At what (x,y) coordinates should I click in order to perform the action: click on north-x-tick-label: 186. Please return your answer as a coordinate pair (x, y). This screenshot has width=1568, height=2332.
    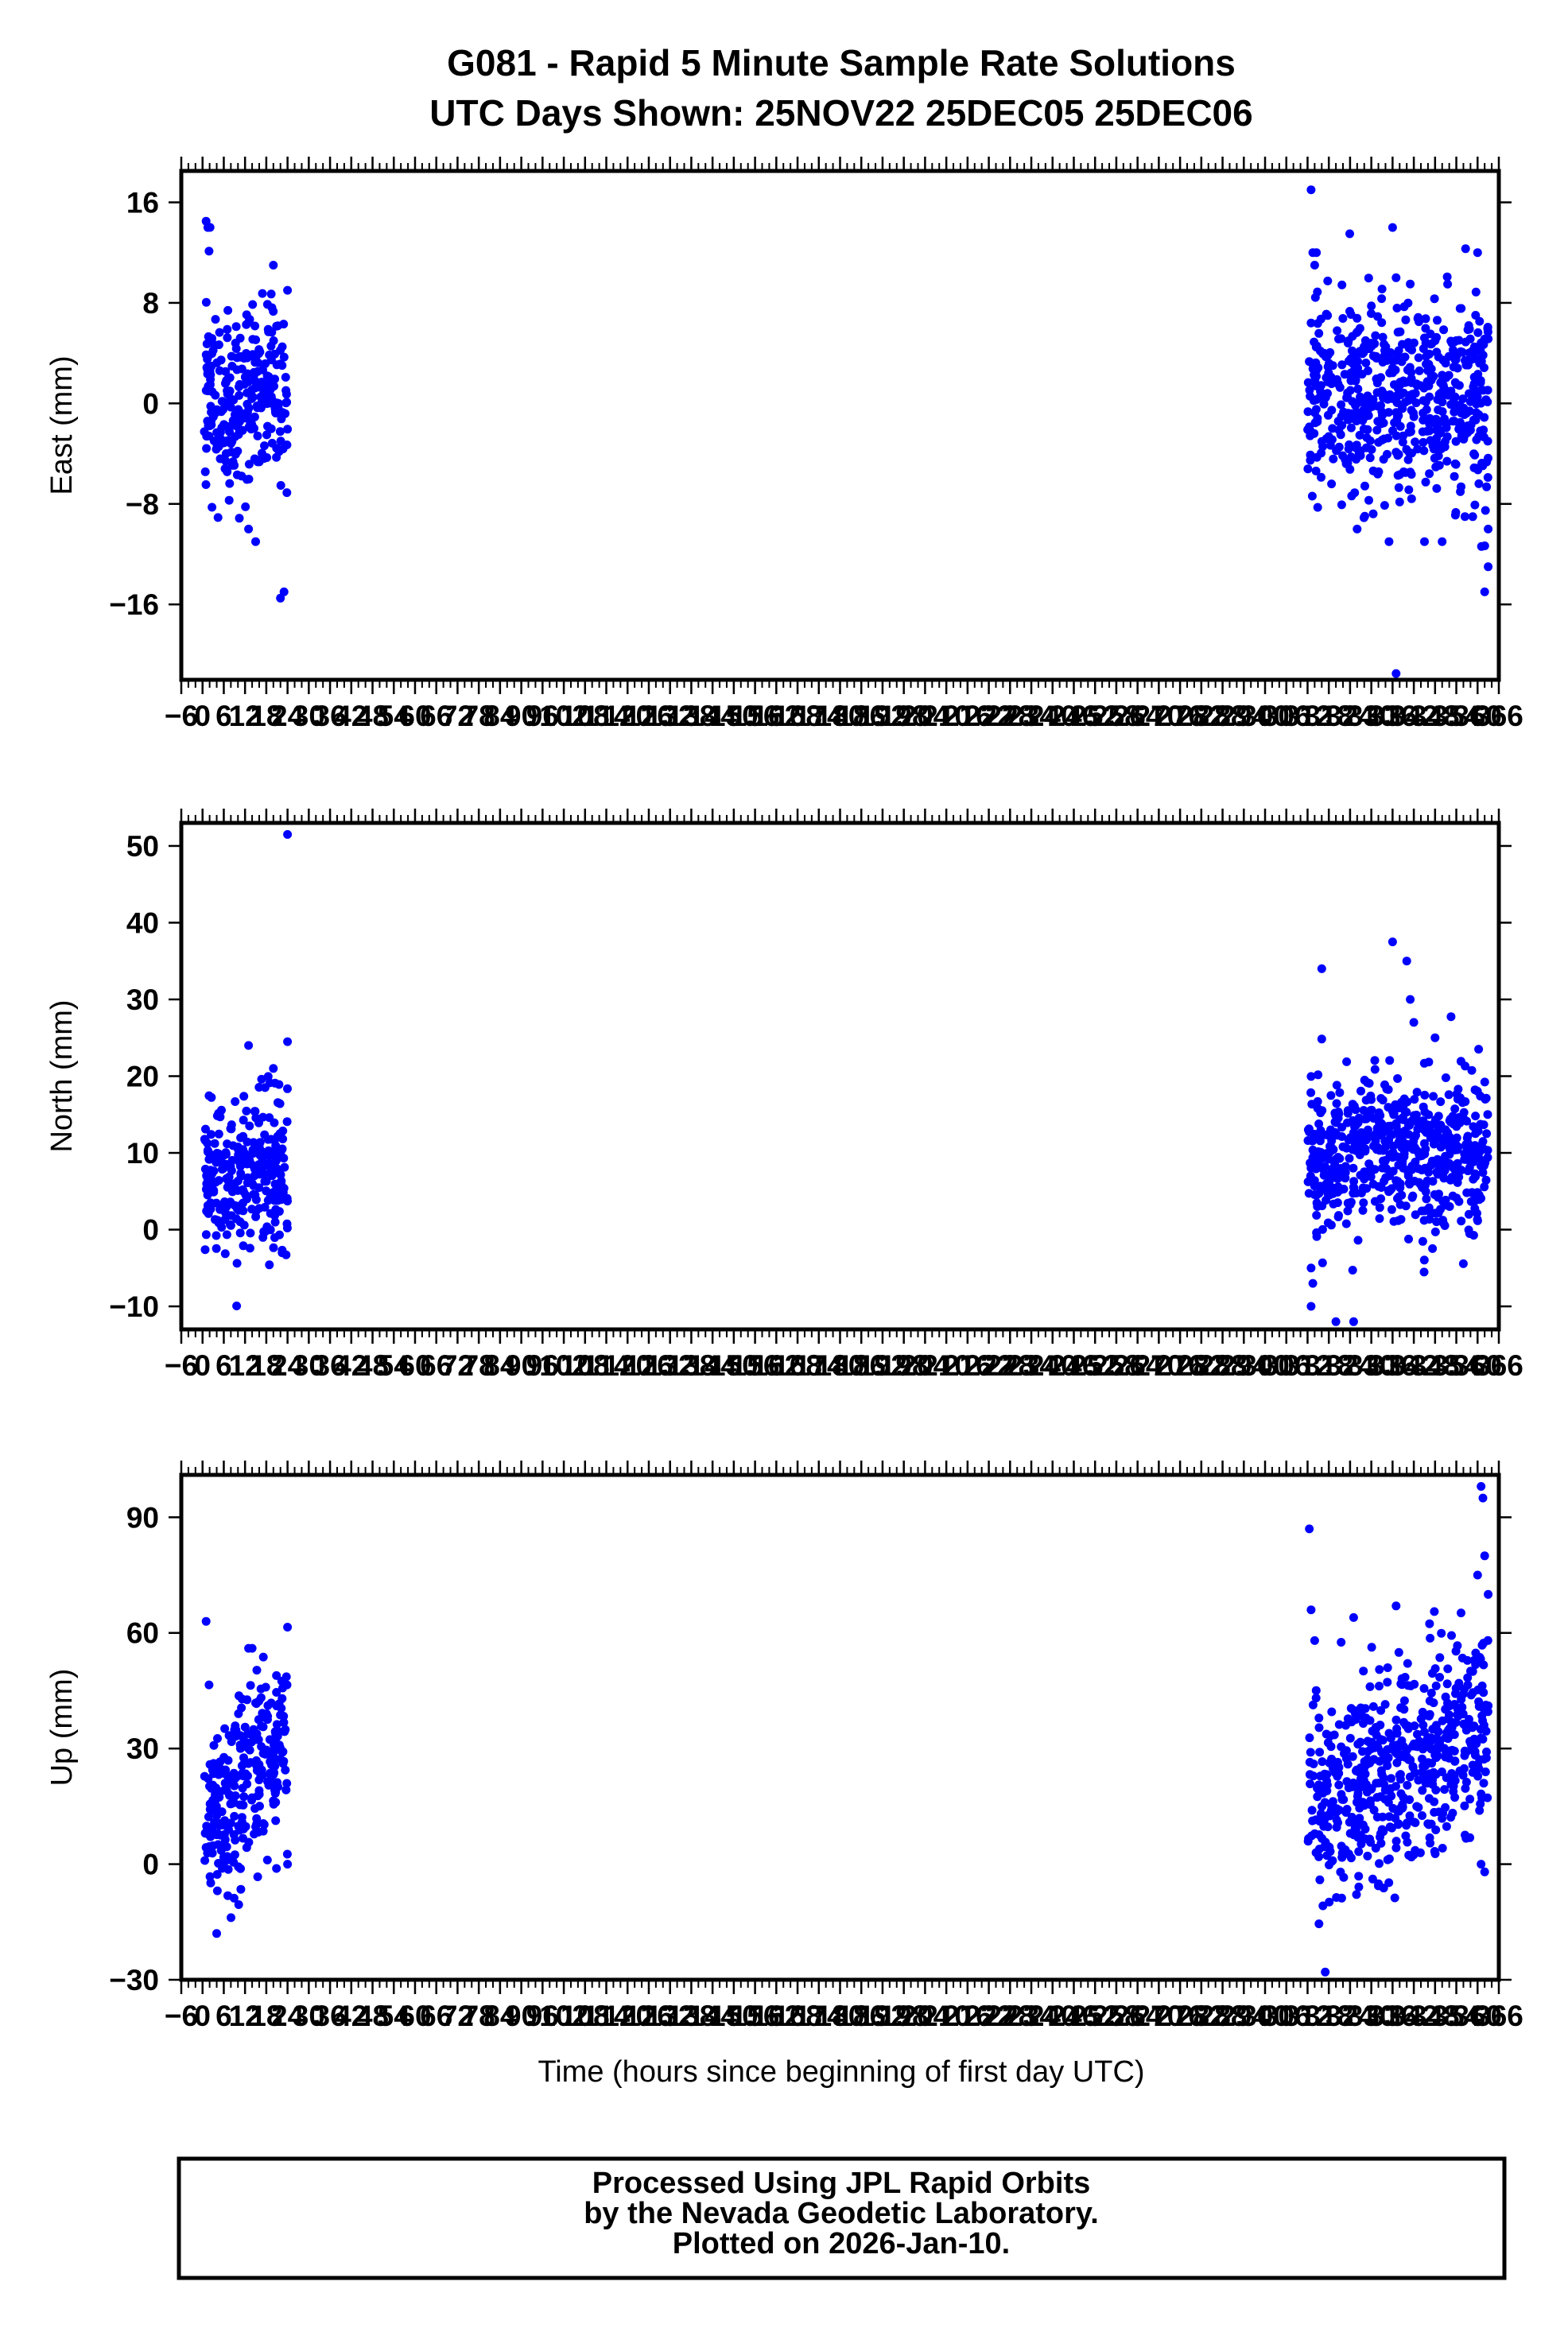
    Looking at the image, I should click on (861, 1365).